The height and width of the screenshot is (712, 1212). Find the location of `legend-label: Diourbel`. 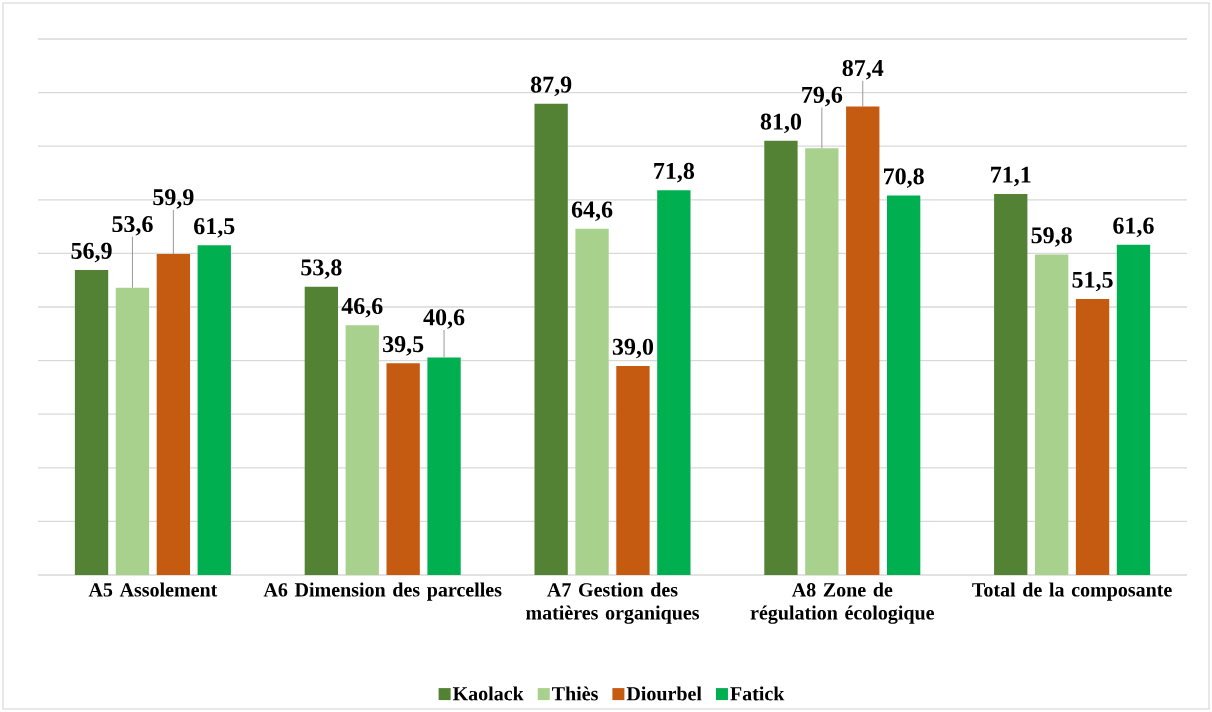

legend-label: Diourbel is located at coordinates (664, 693).